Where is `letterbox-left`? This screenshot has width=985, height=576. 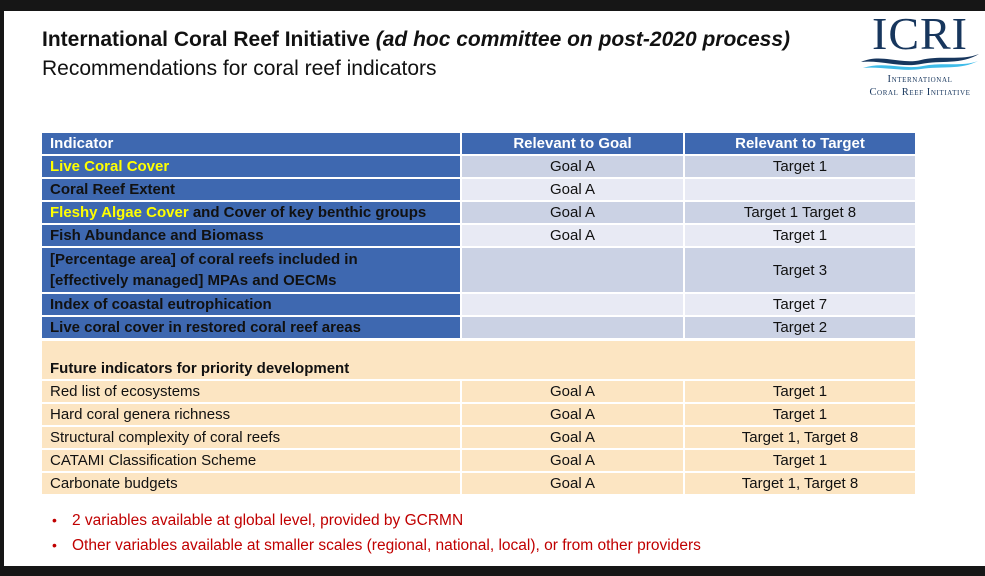 letterbox-left is located at coordinates (2, 288).